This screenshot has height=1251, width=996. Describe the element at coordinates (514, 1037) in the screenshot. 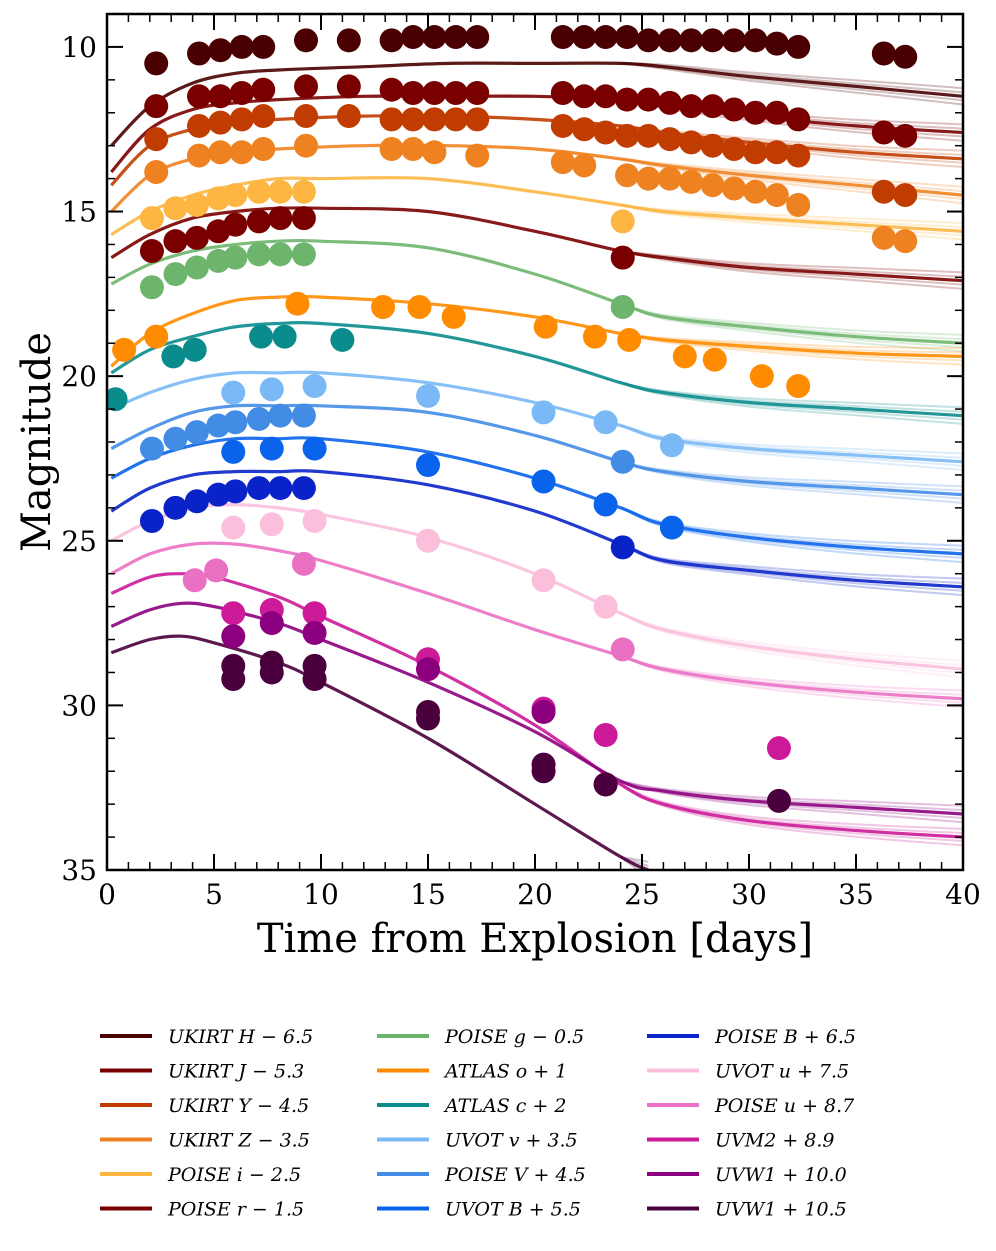

I see `legend-label: POISE g − 0.5` at that location.